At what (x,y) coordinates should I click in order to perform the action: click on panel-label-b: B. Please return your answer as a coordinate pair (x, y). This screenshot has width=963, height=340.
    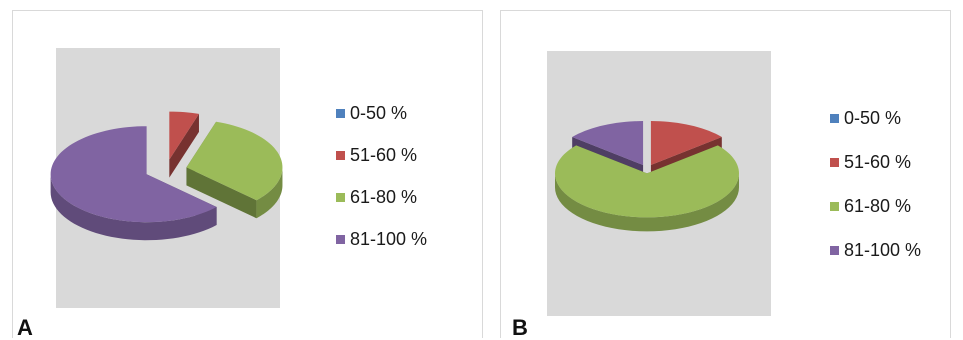
    Looking at the image, I should click on (520, 327).